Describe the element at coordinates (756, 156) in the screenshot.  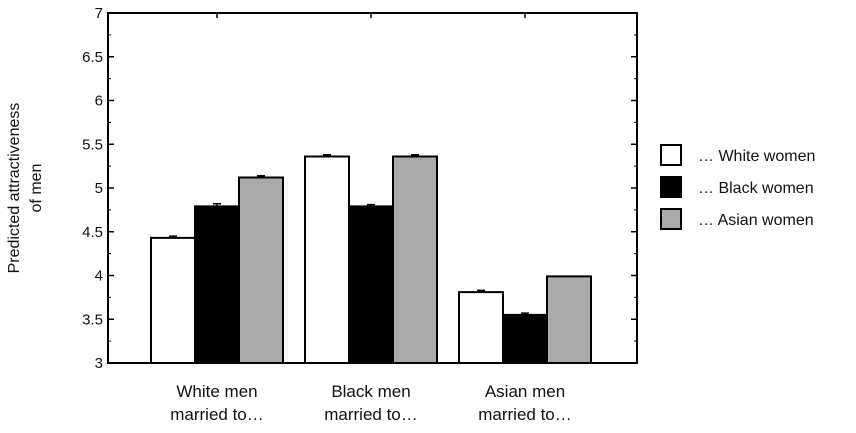
I see `legend-label: … White women` at that location.